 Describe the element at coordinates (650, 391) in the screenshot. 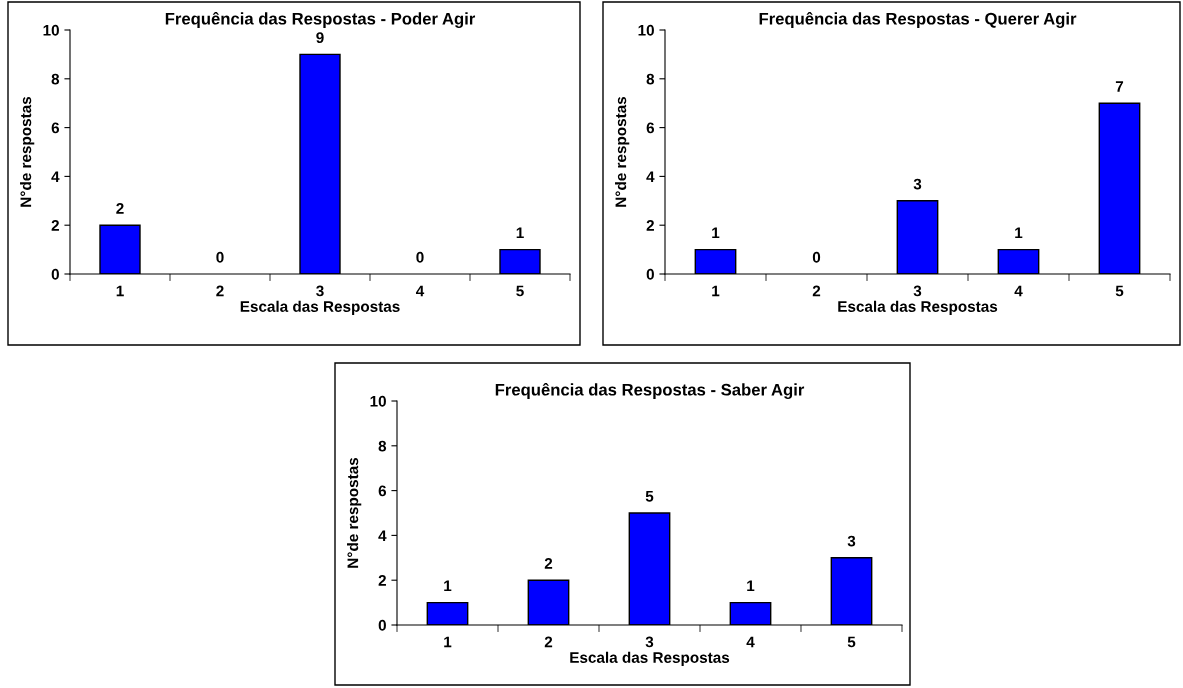

I see `chart-title: Frequência das Respostas - Saber Agir` at that location.